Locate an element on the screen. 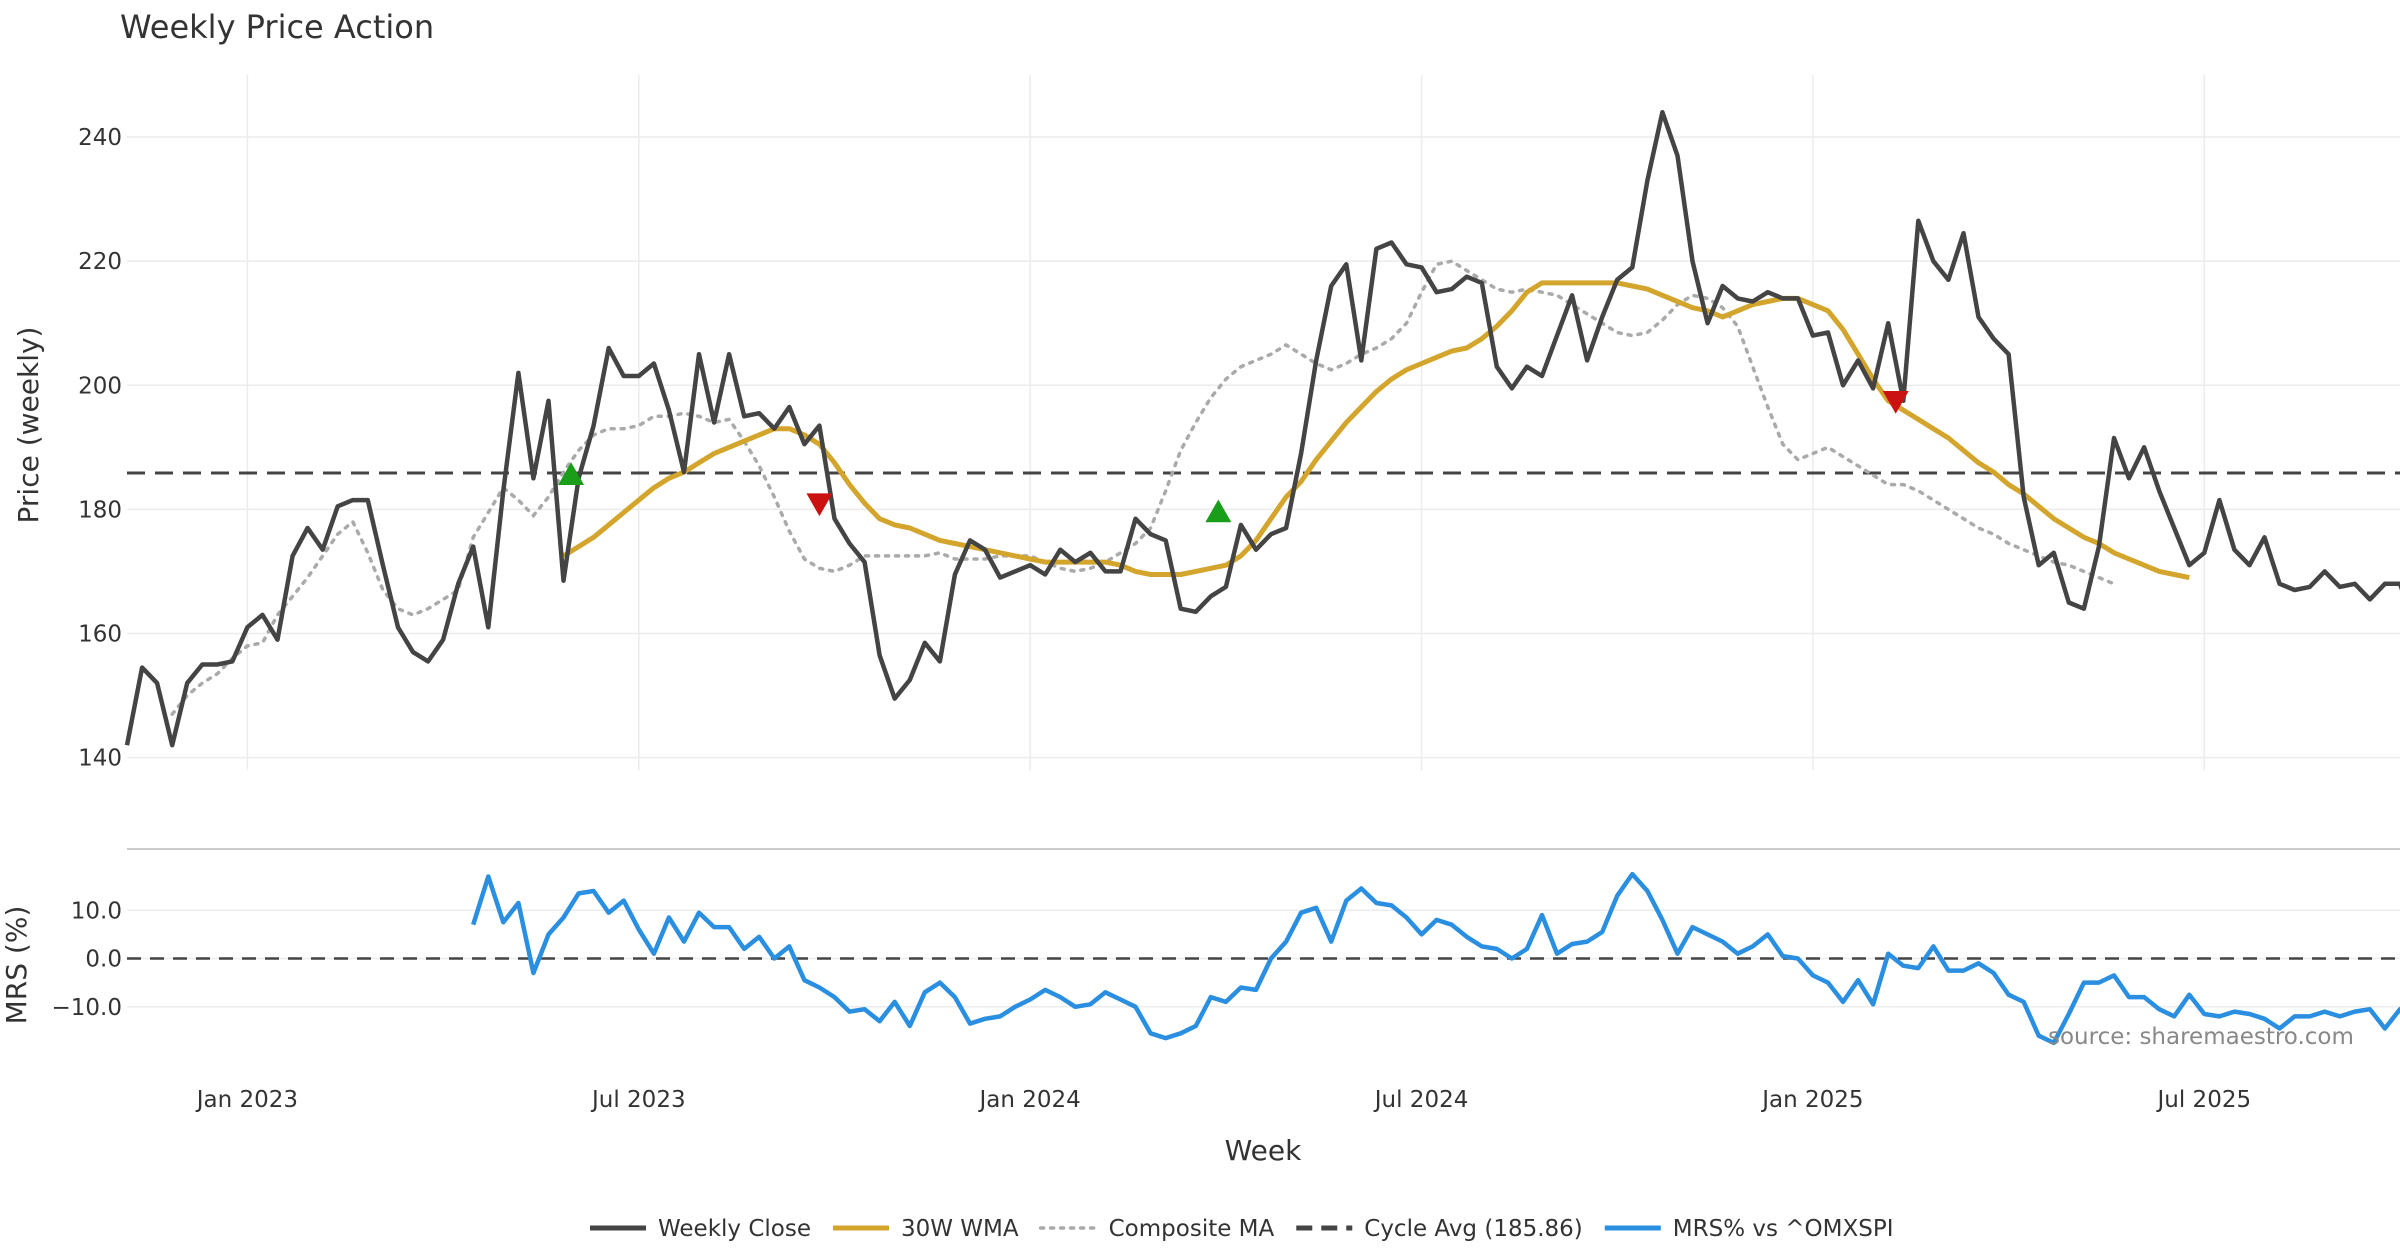 The height and width of the screenshot is (1260, 2400). legend-label-wma: 30W WMA is located at coordinates (960, 1229).